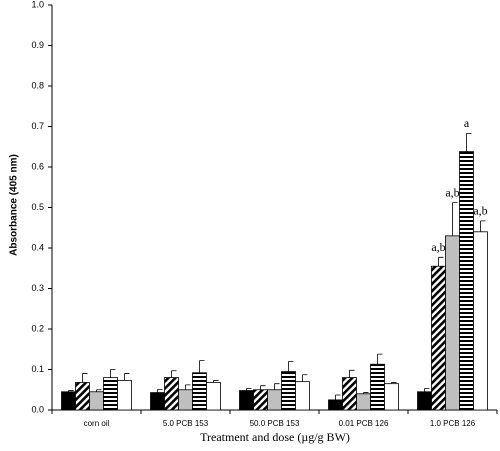 The width and height of the screenshot is (500, 451). Describe the element at coordinates (37, 207) in the screenshot. I see `y-tick-label: 0.5` at that location.